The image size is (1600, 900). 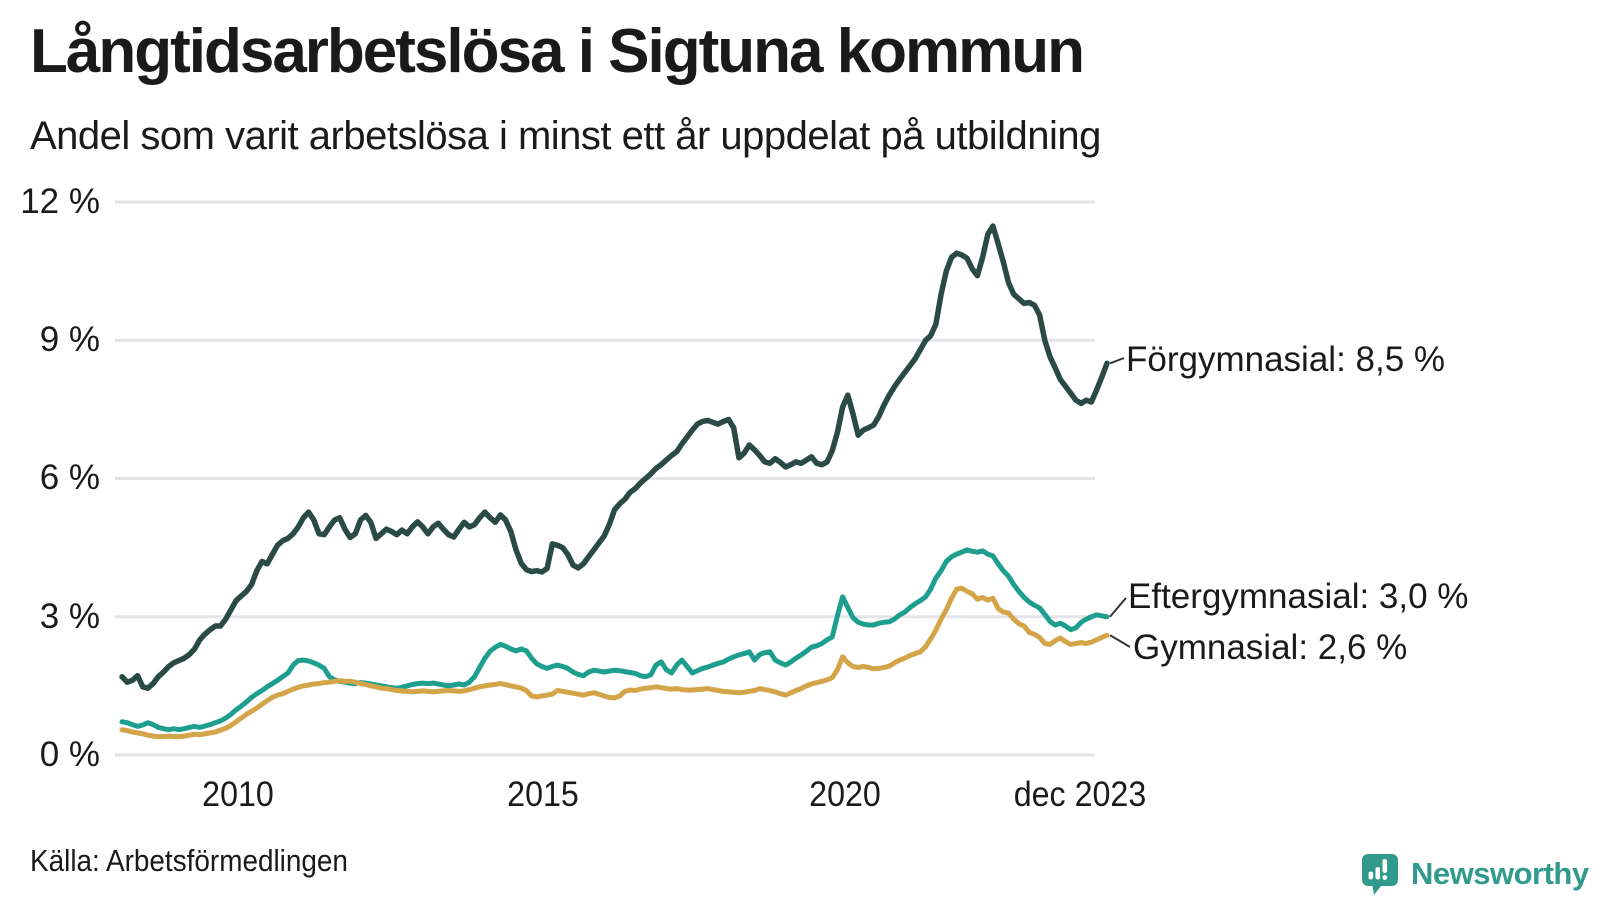 What do you see at coordinates (1500, 873) in the screenshot?
I see `brand-name: Newsworthy` at bounding box center [1500, 873].